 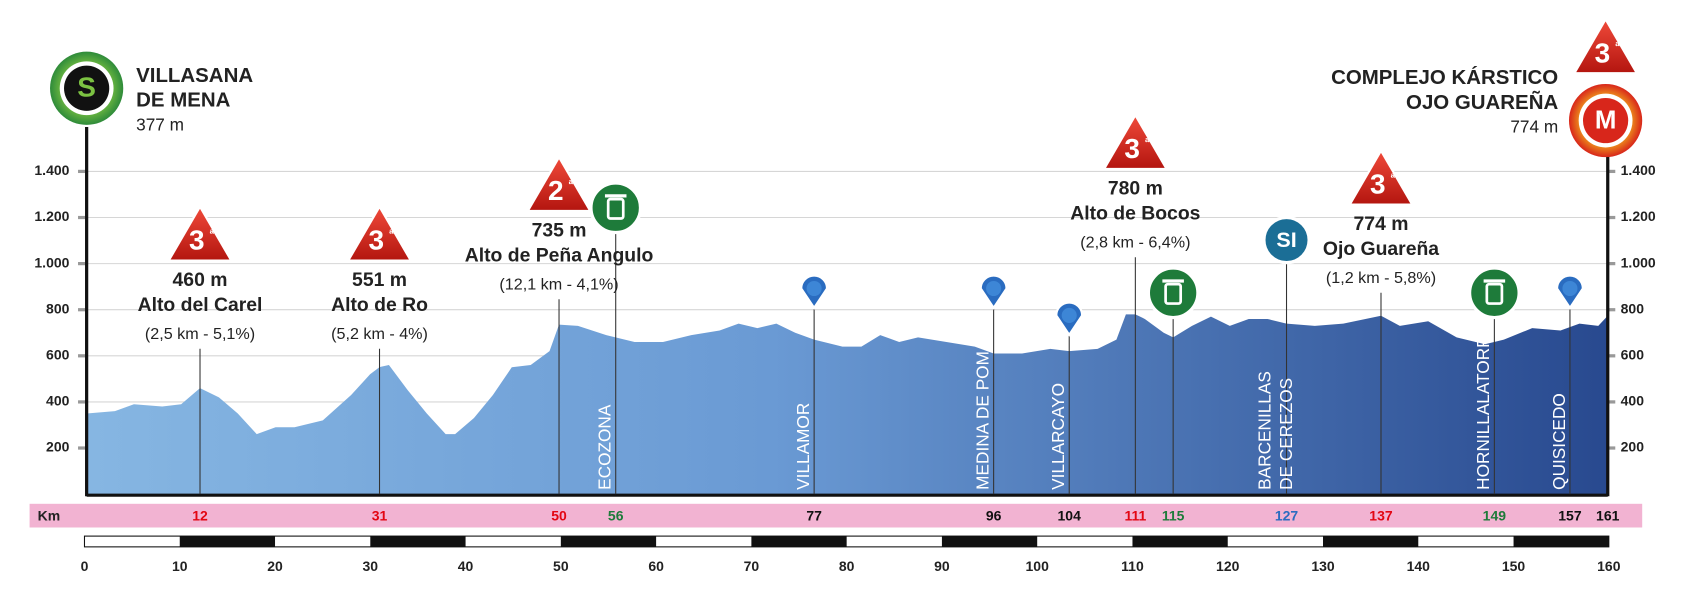 I want to click on km-mark: 56, so click(x=616, y=515).